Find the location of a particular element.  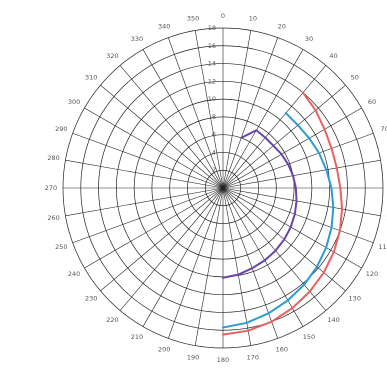

angle-tick-label-230: 230 is located at coordinates (91, 299).